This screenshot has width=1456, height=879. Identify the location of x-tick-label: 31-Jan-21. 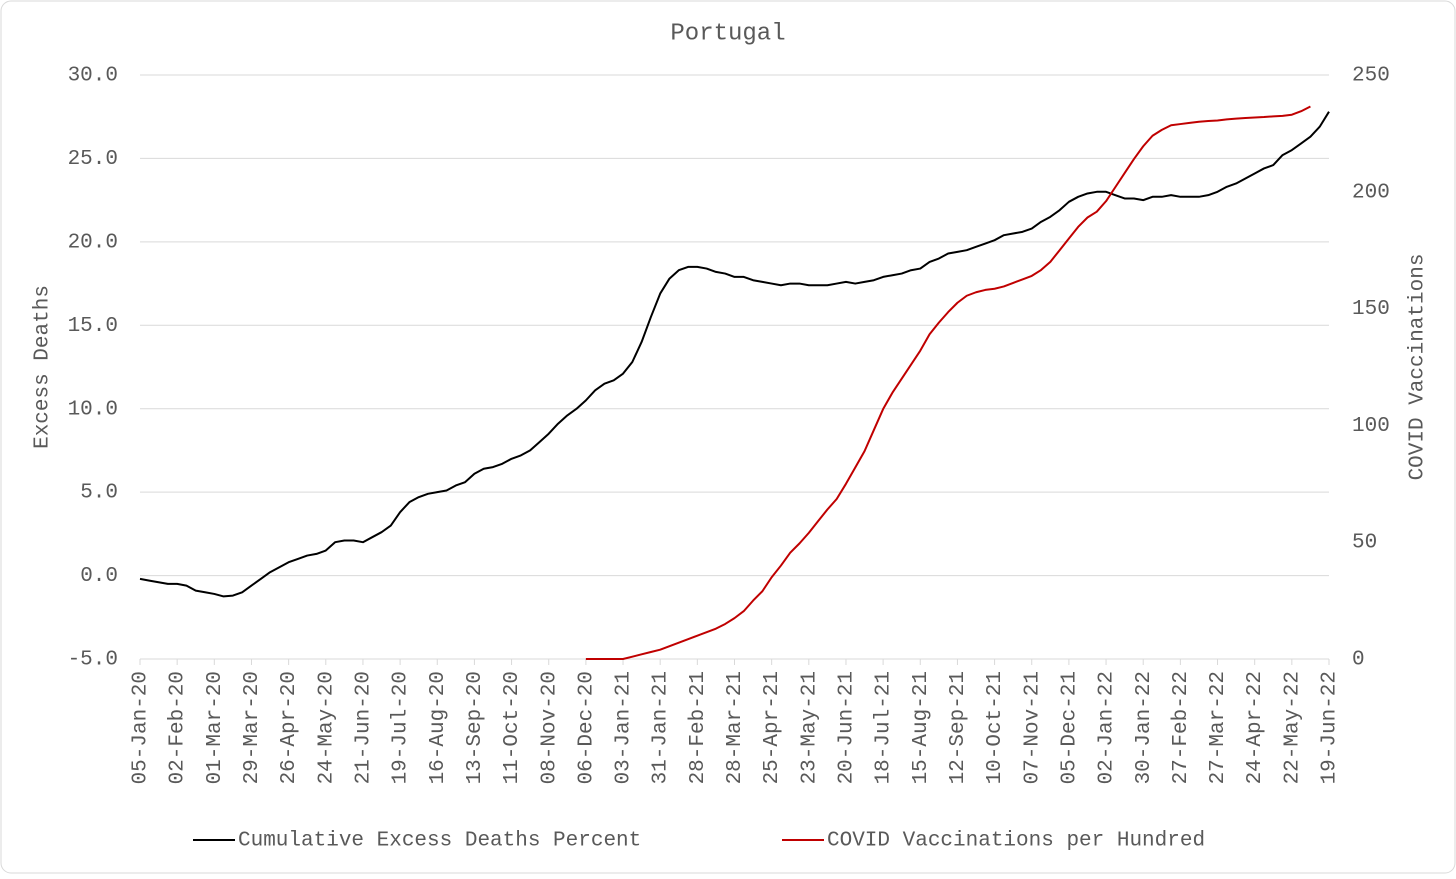
(661, 727).